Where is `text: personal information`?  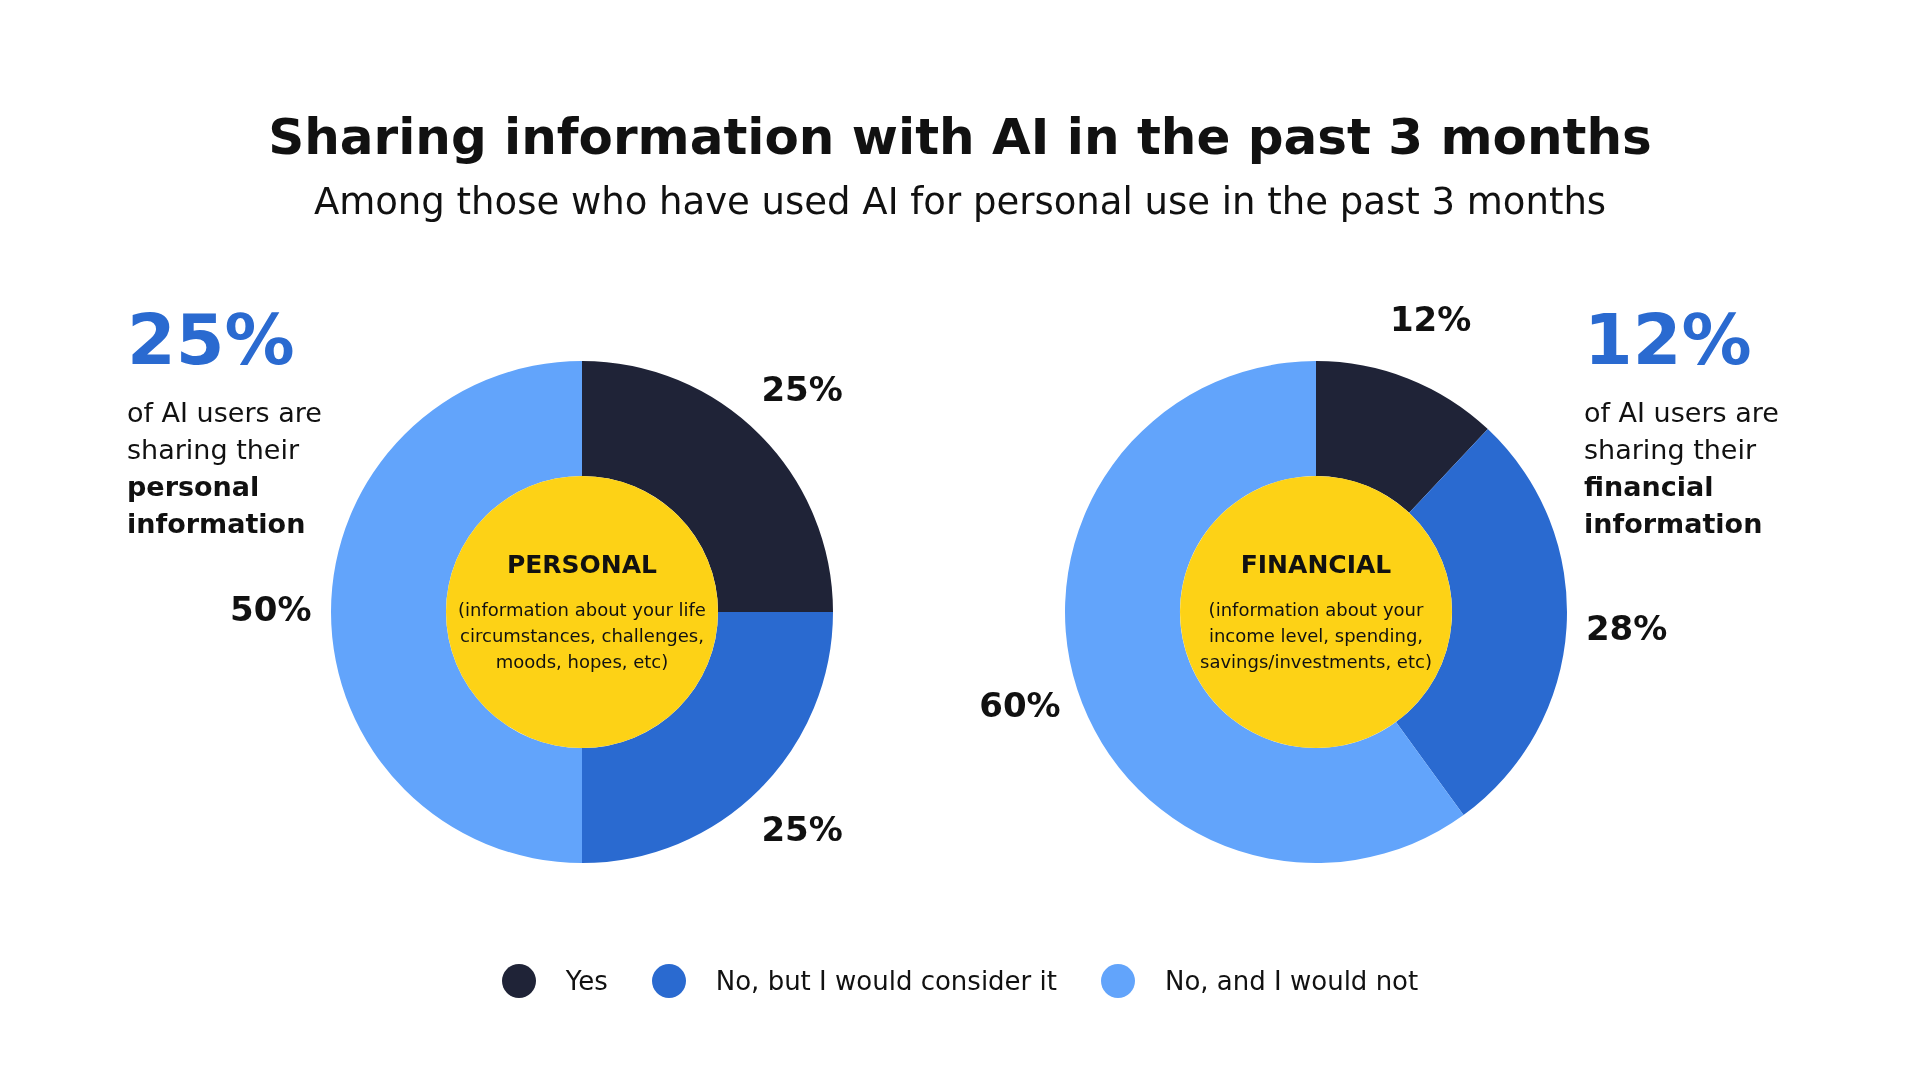
text: personal information is located at coordinates (216, 505).